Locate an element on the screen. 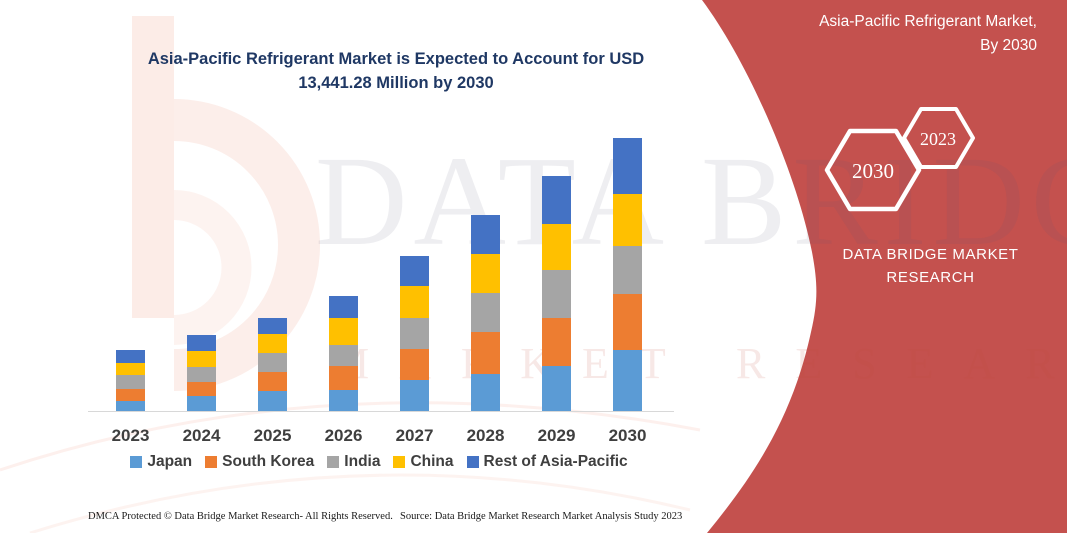 Image resolution: width=1067 pixels, height=533 pixels. badge-2023-label: 2023 is located at coordinates (938, 139).